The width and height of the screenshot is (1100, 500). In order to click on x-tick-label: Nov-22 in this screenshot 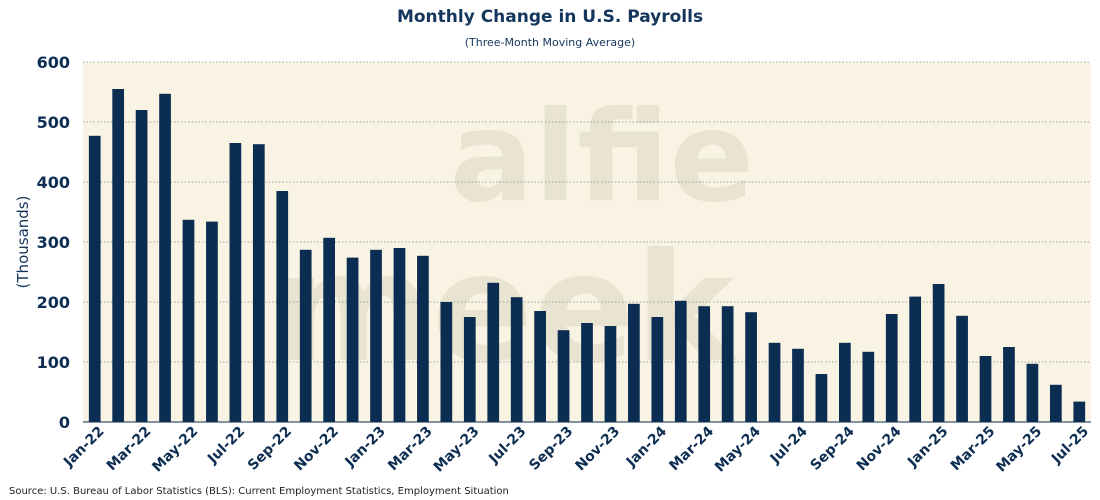, I will do `click(316, 449)`.